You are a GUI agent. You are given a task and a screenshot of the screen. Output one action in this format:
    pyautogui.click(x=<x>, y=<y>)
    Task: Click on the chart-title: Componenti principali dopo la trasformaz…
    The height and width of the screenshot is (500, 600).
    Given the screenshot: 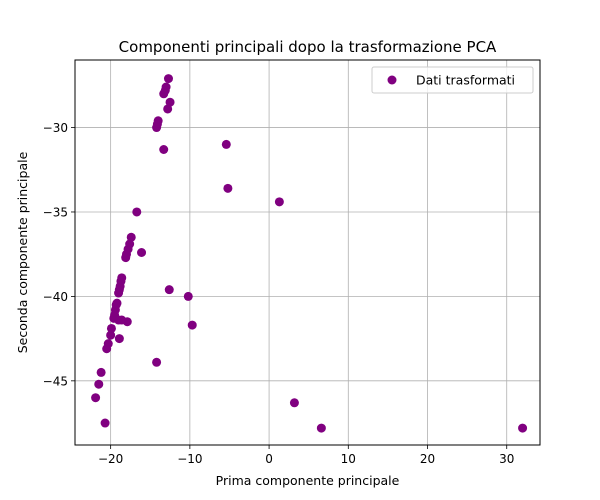 What is the action you would take?
    pyautogui.click(x=308, y=47)
    